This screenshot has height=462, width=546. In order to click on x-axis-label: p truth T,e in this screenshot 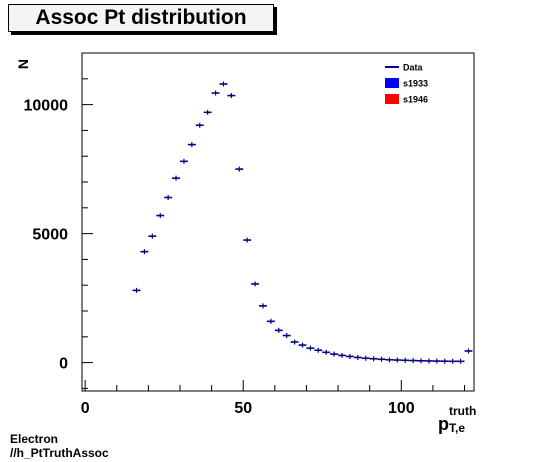, I will do `click(457, 419)`.